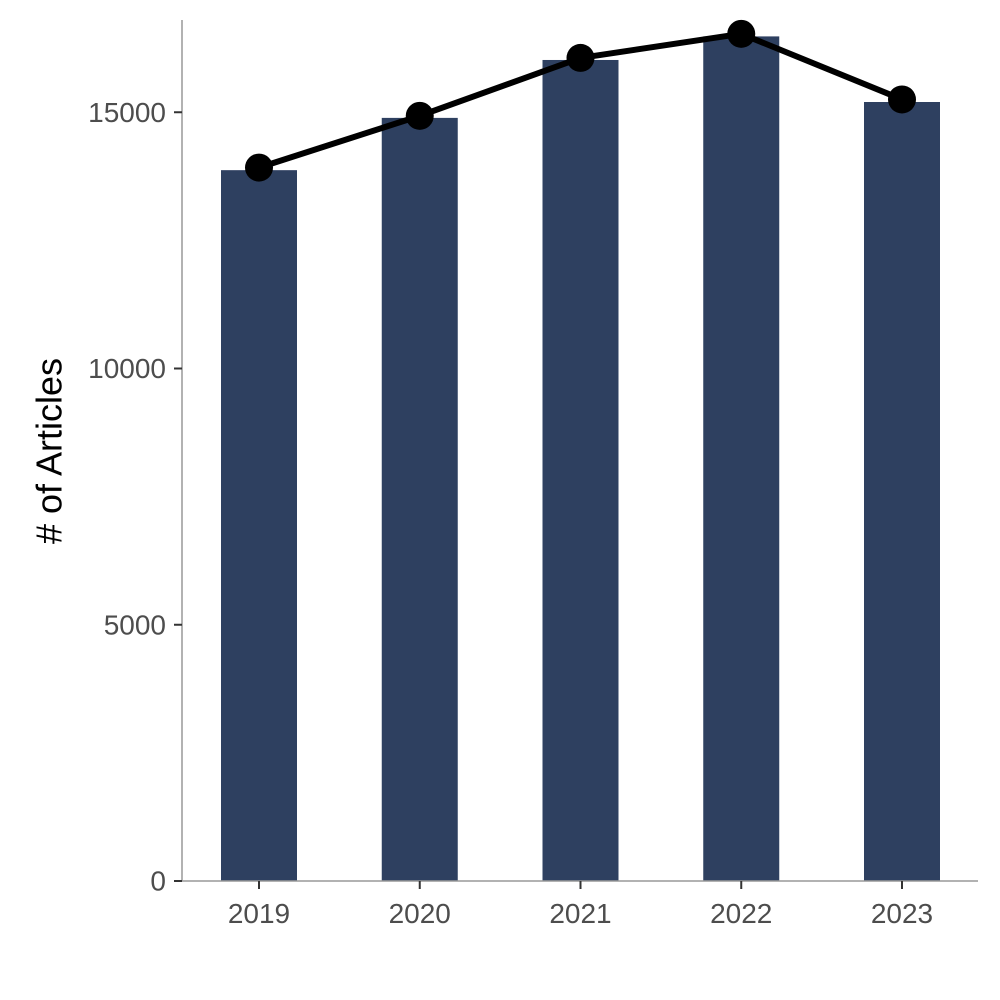  What do you see at coordinates (902, 913) in the screenshot?
I see `x-tick-label: 2023` at bounding box center [902, 913].